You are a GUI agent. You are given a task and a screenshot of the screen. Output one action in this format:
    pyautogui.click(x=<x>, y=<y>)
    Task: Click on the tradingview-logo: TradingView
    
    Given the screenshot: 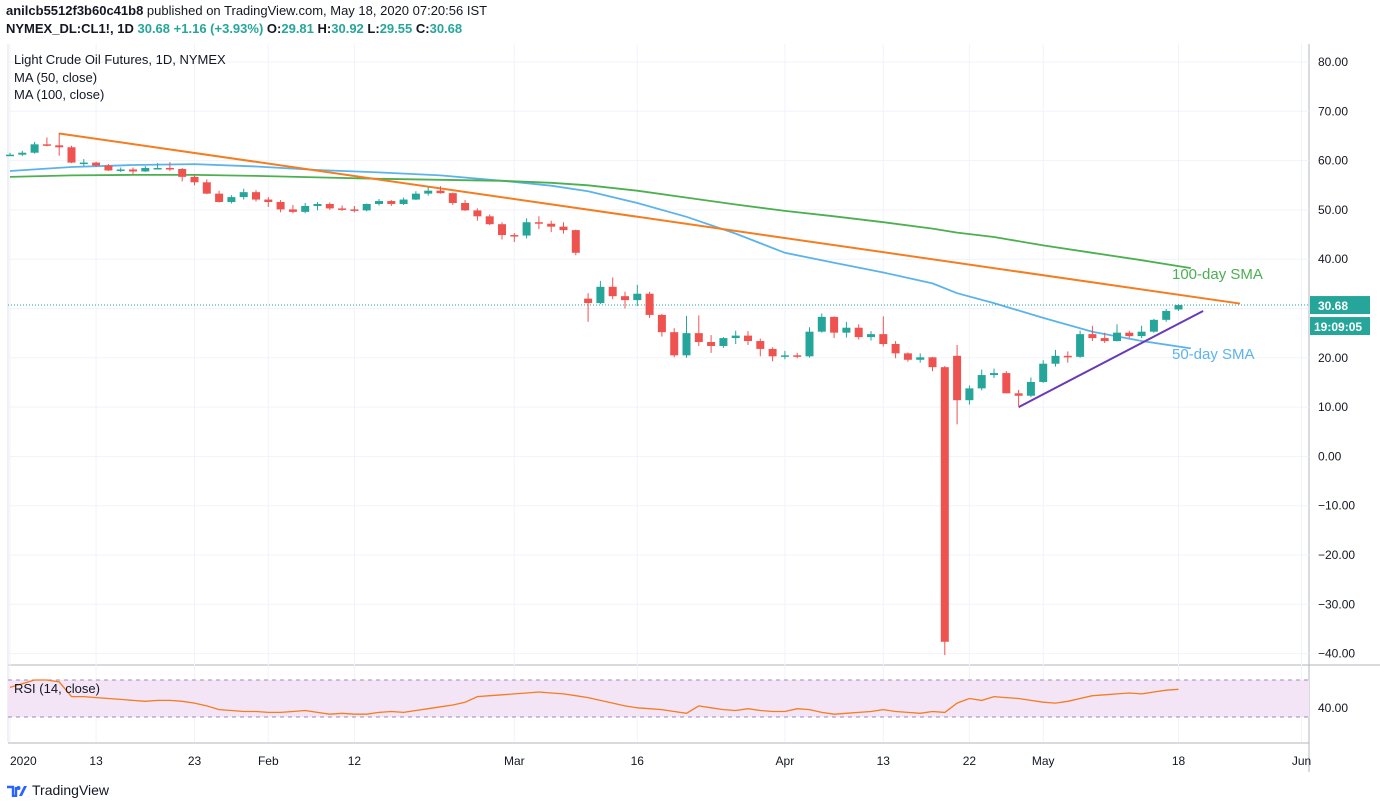 What is the action you would take?
    pyautogui.click(x=57, y=790)
    